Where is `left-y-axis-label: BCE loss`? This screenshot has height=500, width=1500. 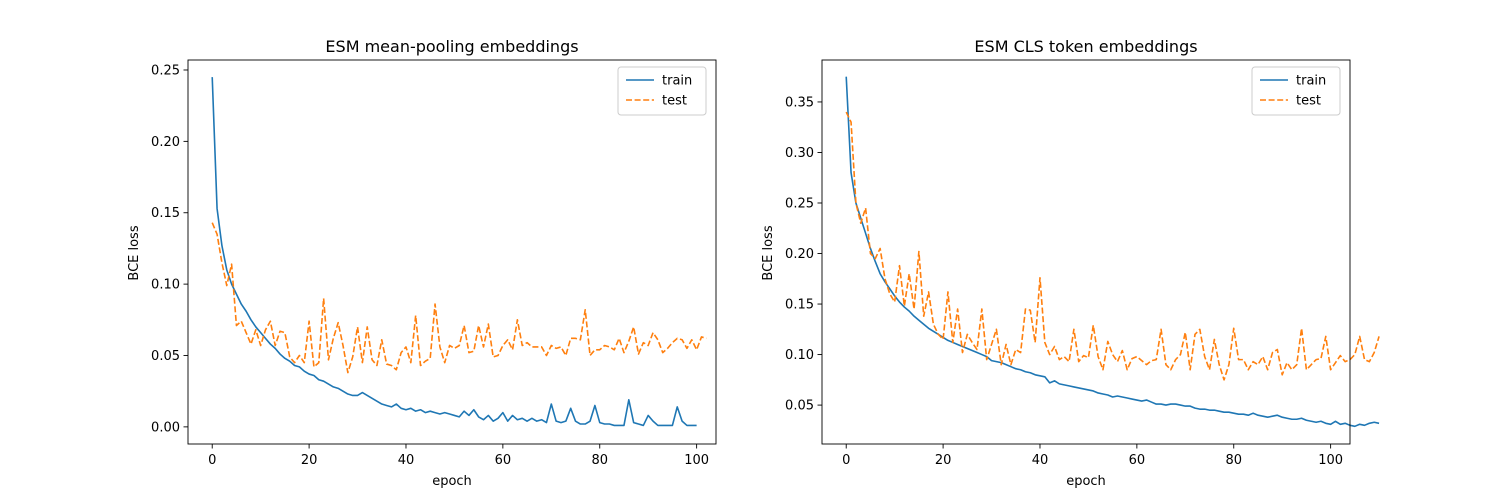 left-y-axis-label: BCE loss is located at coordinates (134, 252).